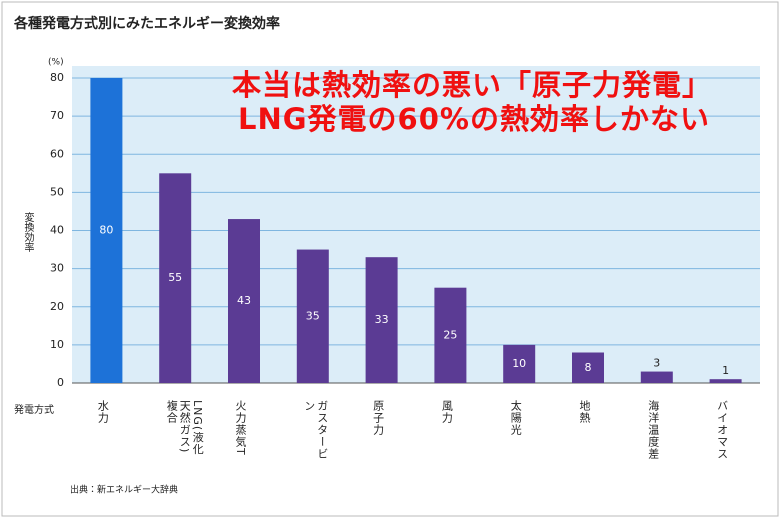  I want to click on value-label: 80, so click(106, 230).